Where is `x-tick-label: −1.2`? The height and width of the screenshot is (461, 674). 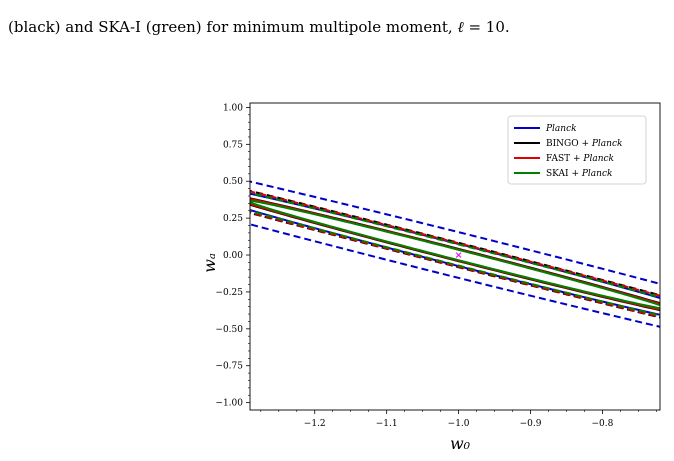
x-tick-label: −1.2 is located at coordinates (315, 424).